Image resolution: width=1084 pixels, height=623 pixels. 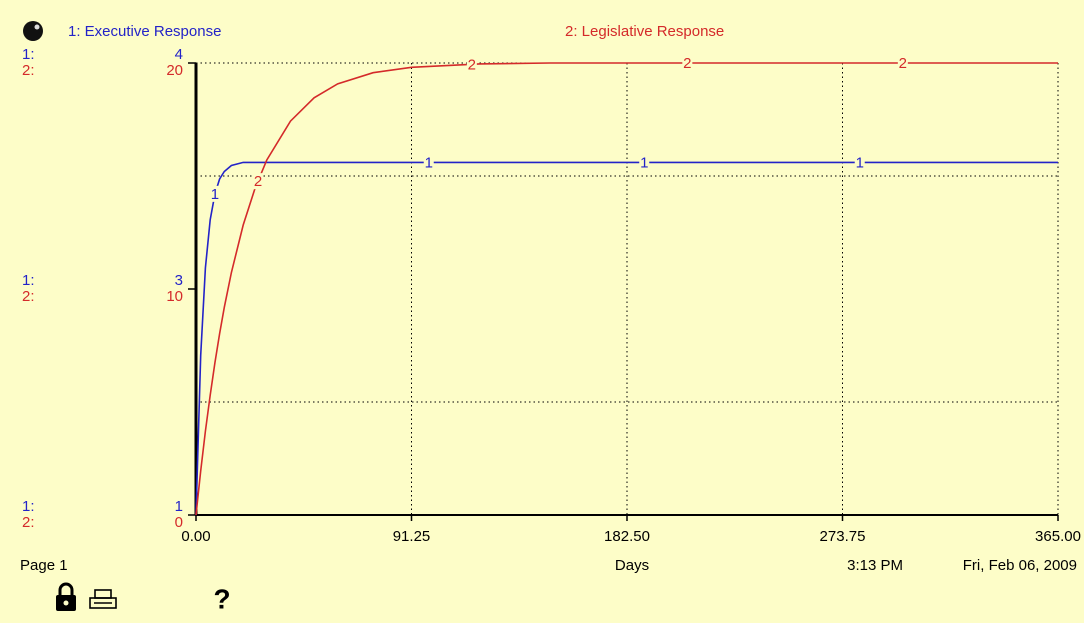 I want to click on legend-entry: 2: Legislative Response, so click(x=644, y=31).